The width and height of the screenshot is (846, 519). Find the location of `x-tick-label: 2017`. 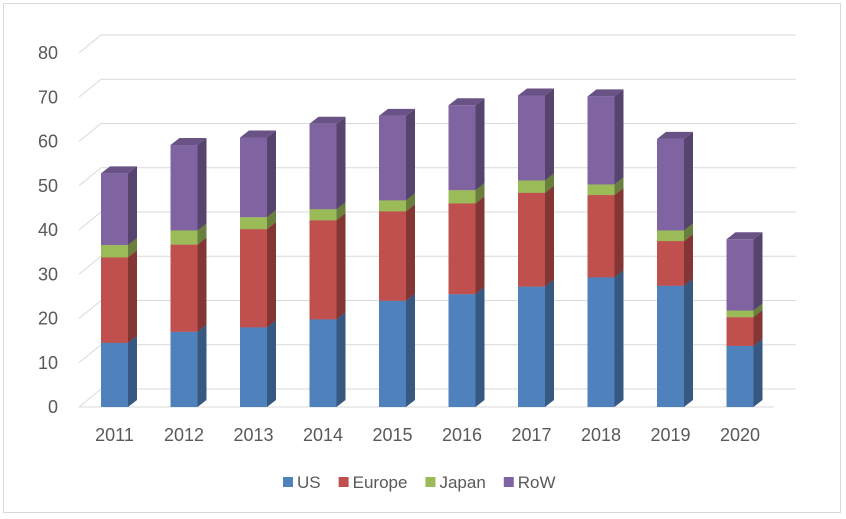

x-tick-label: 2017 is located at coordinates (531, 435).